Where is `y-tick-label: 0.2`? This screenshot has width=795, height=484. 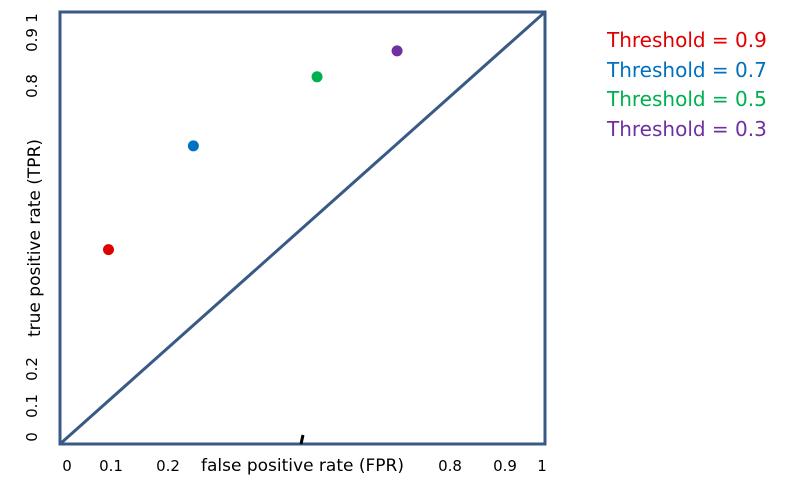
y-tick-label: 0.2 is located at coordinates (32, 369).